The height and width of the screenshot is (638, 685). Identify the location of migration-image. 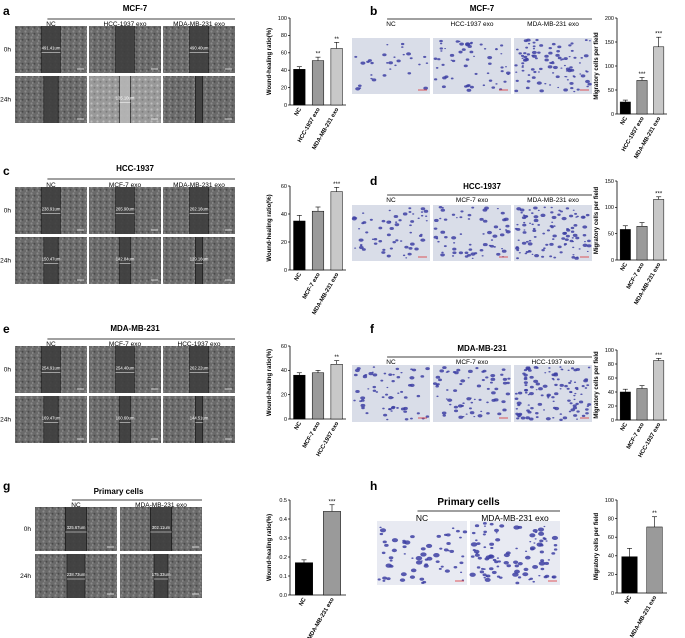
(391, 233).